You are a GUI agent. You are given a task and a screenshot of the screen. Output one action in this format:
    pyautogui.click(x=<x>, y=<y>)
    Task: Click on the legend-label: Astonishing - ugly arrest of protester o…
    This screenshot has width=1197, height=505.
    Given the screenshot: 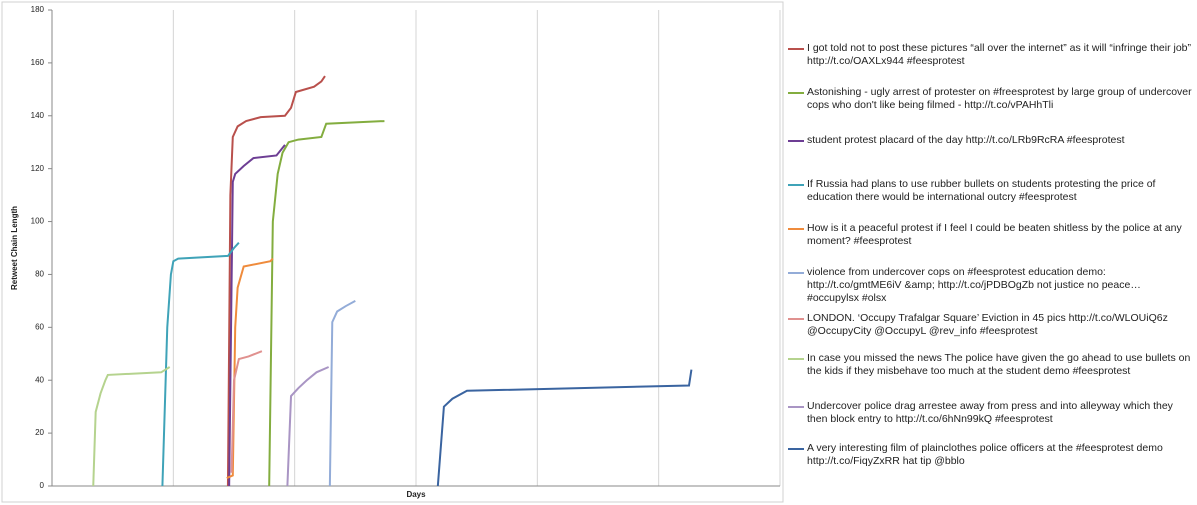 What is the action you would take?
    pyautogui.click(x=999, y=98)
    